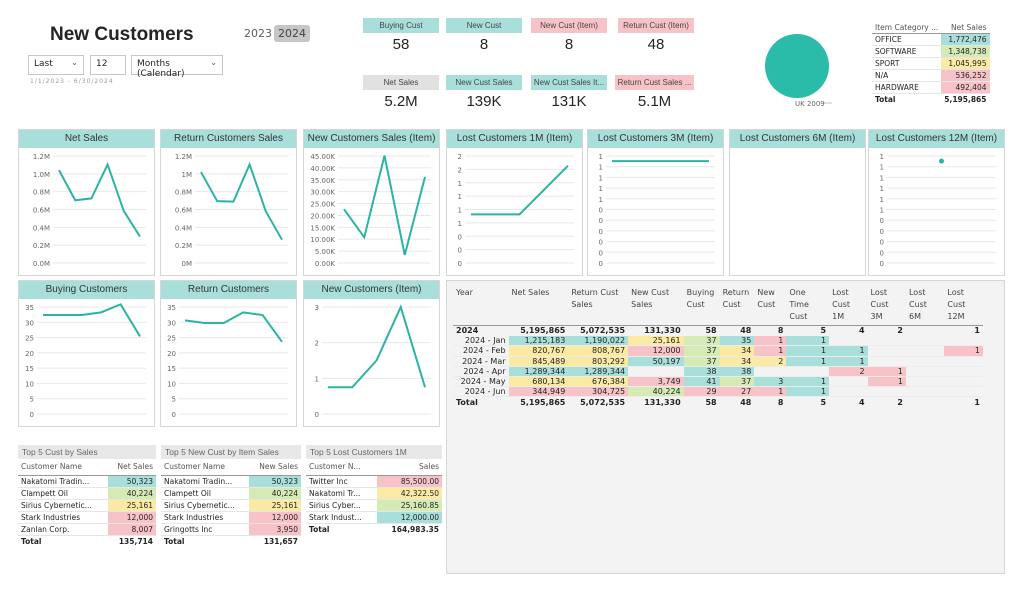 Image resolution: width=1024 pixels, height=592 pixels. What do you see at coordinates (43, 64) in the screenshot?
I see `relative-mode-value: Last` at bounding box center [43, 64].